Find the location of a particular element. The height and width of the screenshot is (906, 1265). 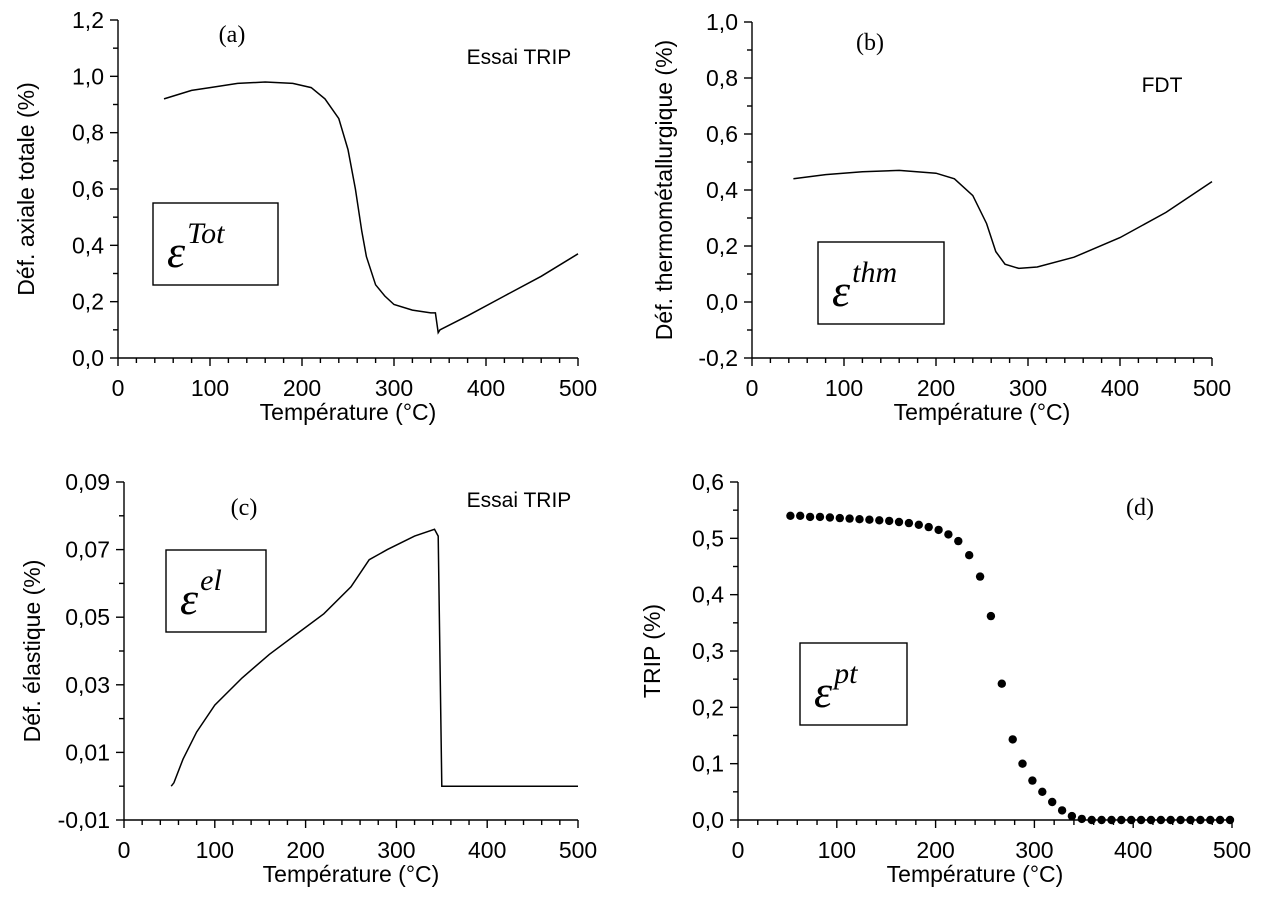

y-axis-title: Déf. thermométallurgique (%) is located at coordinates (664, 190).